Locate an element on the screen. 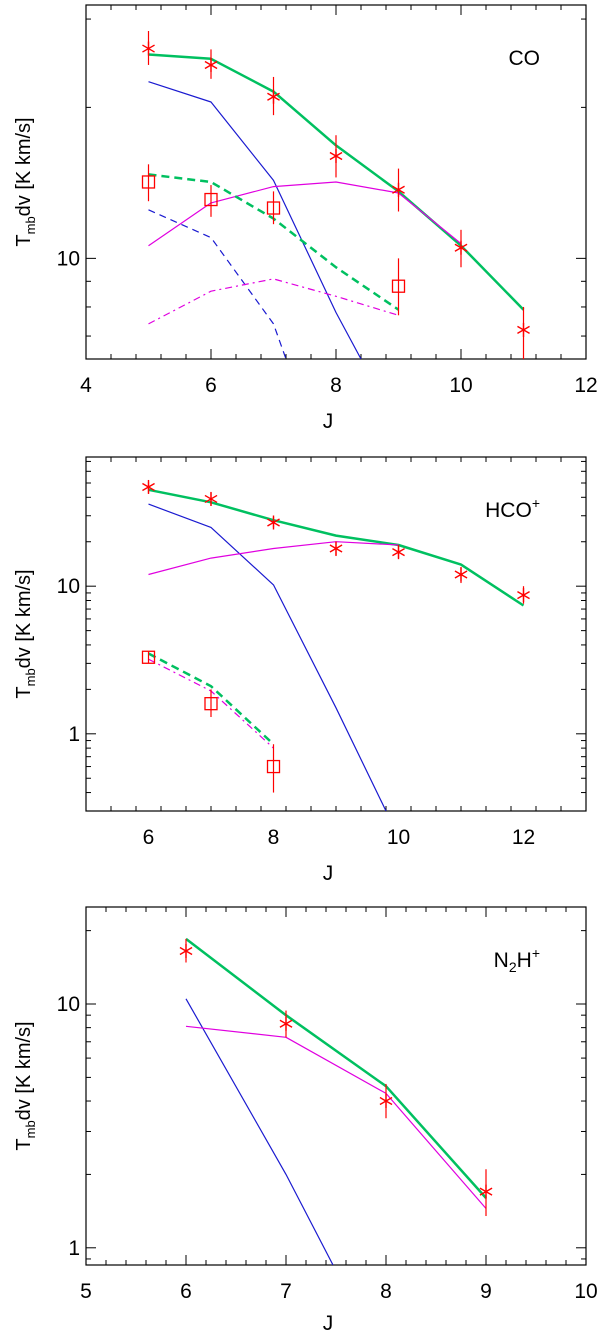  x-tick-label: 9 is located at coordinates (486, 1291).